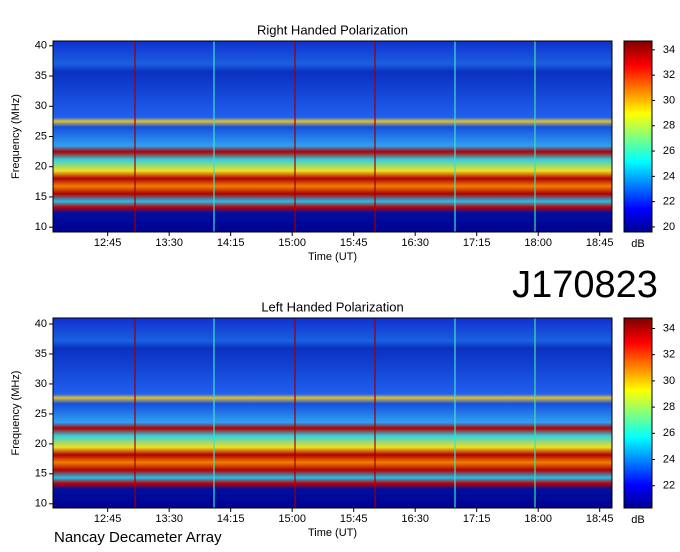 Image resolution: width=680 pixels, height=552 pixels. I want to click on plot-title: Left Handed Polarization, so click(332, 306).